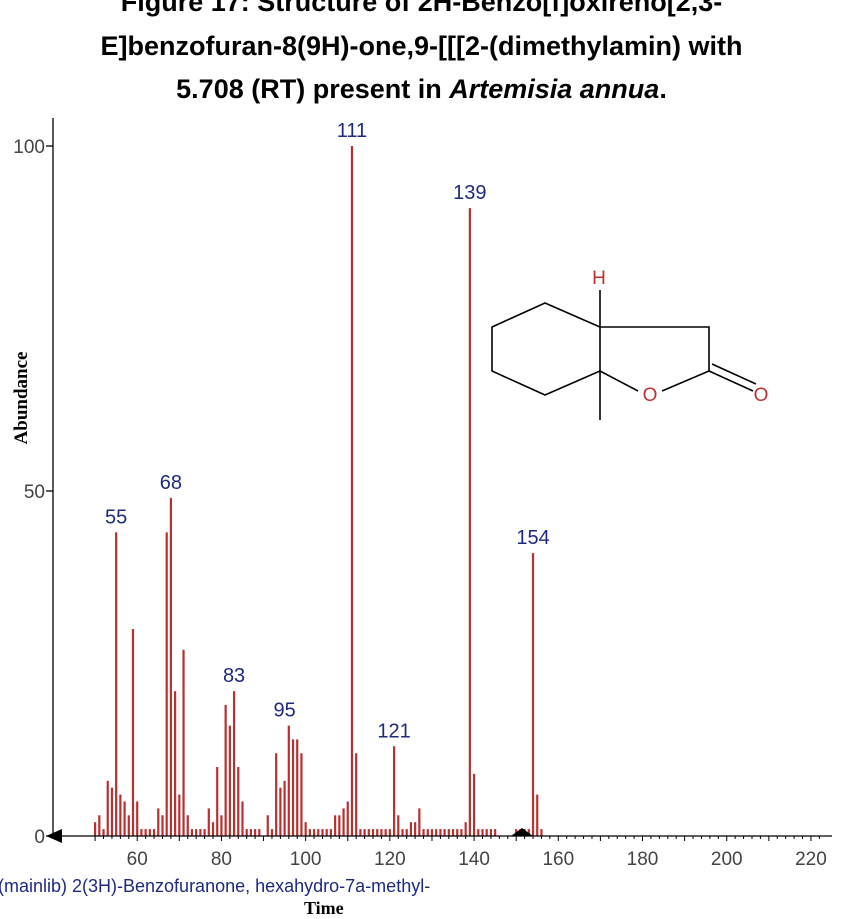 Image resolution: width=843 pixels, height=919 pixels. I want to click on ring-oxygen-label: O, so click(650, 395).